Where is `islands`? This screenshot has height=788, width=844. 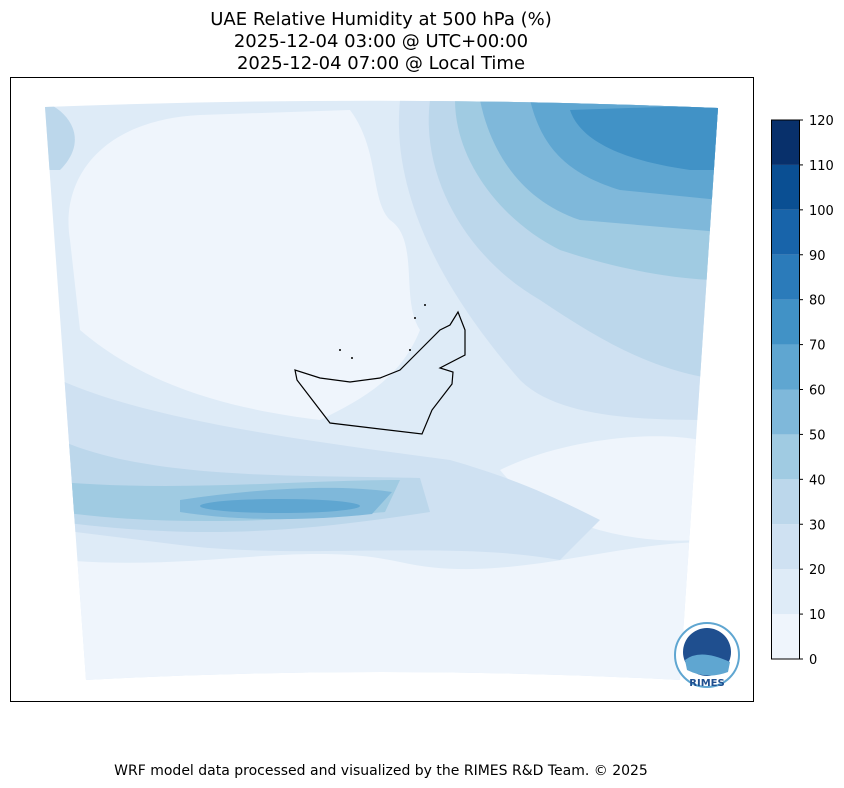
islands is located at coordinates (382, 331).